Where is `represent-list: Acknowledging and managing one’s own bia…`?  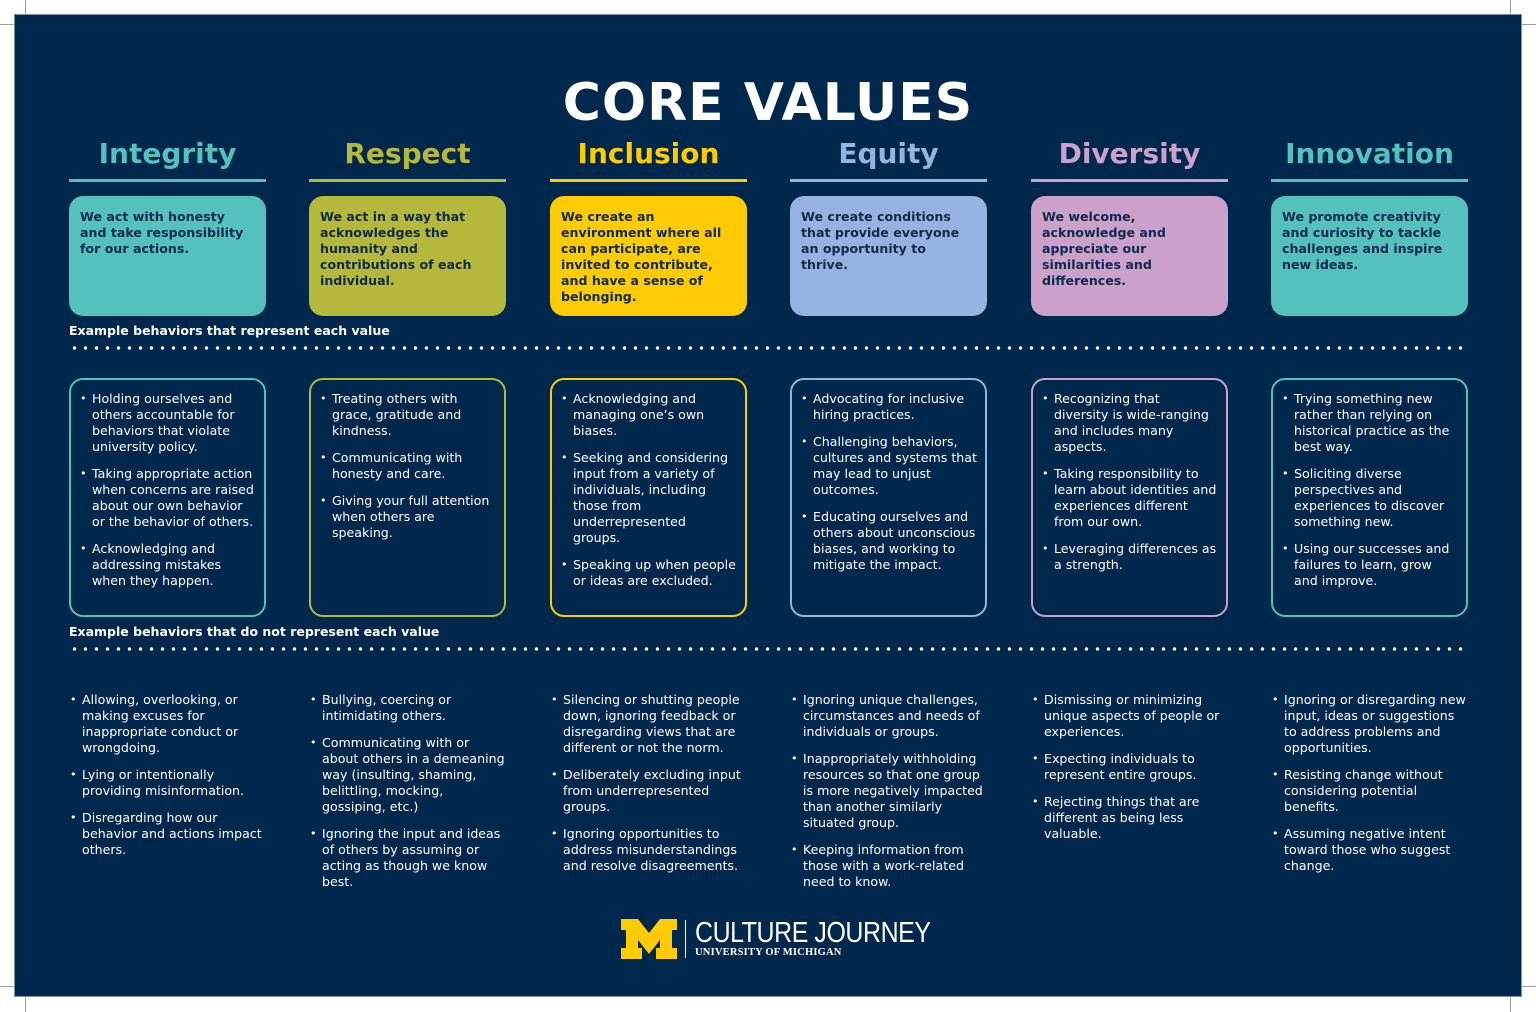
represent-list: Acknowledging and managing one’s own bia… is located at coordinates (648, 490).